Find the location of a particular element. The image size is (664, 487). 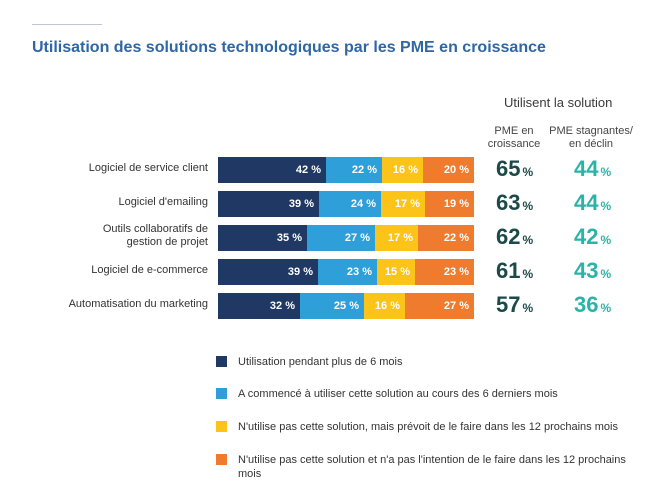

bar-segment-commence-6-derniers-mois: 25 % is located at coordinates (332, 306).